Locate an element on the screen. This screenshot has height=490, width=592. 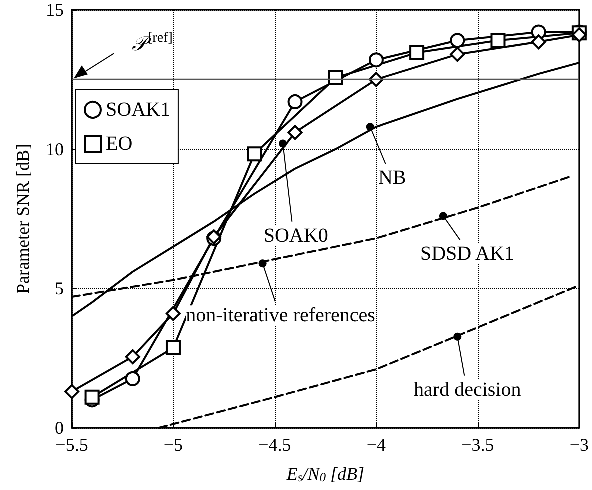
x-tick-label: −4.5 is located at coordinates (275, 445).